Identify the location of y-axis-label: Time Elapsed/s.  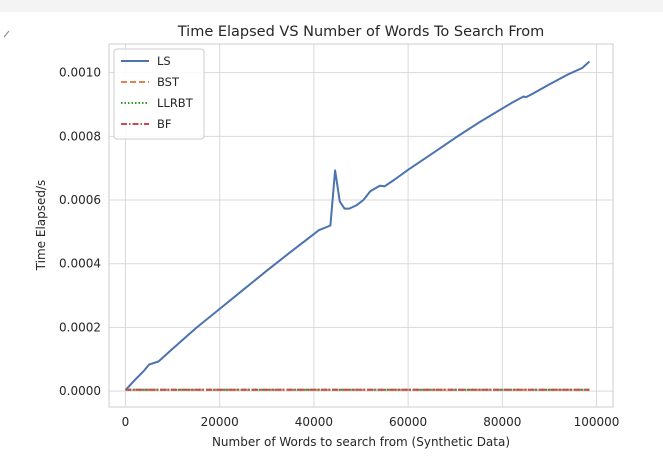
(41, 226).